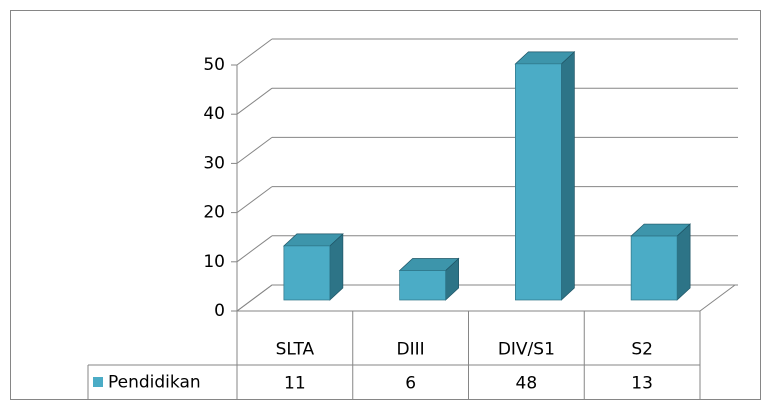  What do you see at coordinates (214, 163) in the screenshot?
I see `y-tick-label: 30` at bounding box center [214, 163].